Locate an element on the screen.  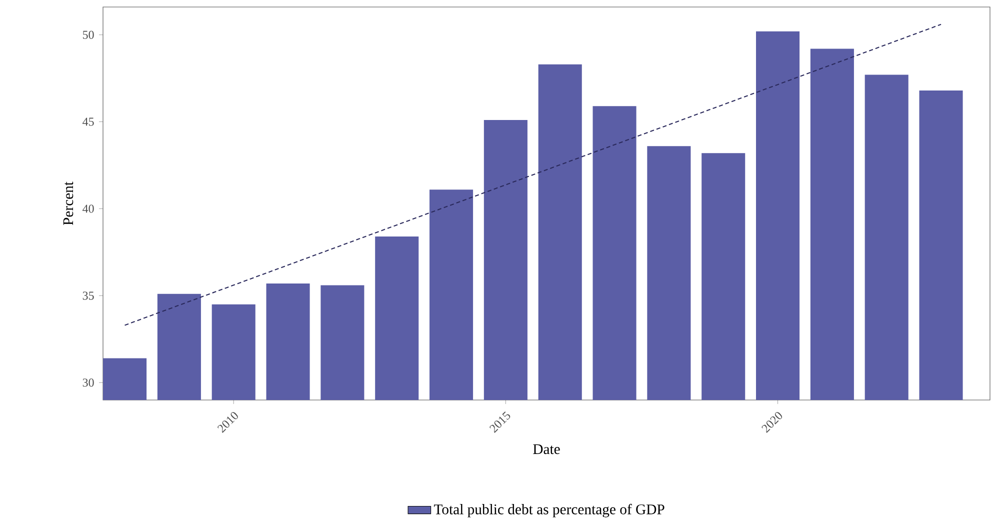
x-axis-title: Date is located at coordinates (546, 449).